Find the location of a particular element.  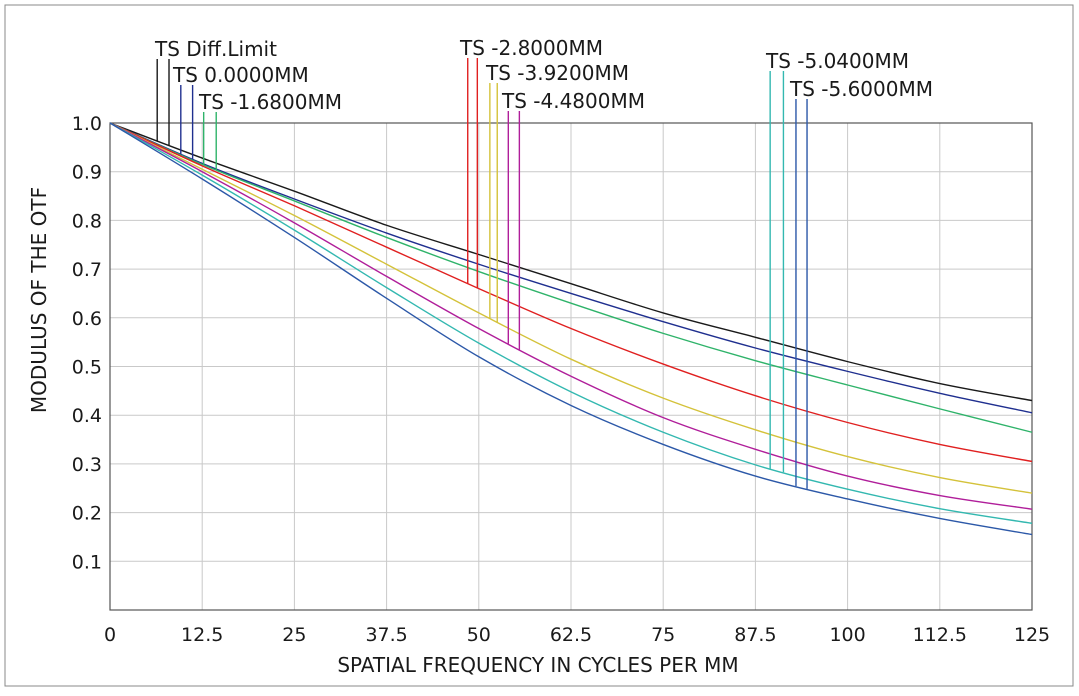

x-tick-label: 12.5 is located at coordinates (202, 635).